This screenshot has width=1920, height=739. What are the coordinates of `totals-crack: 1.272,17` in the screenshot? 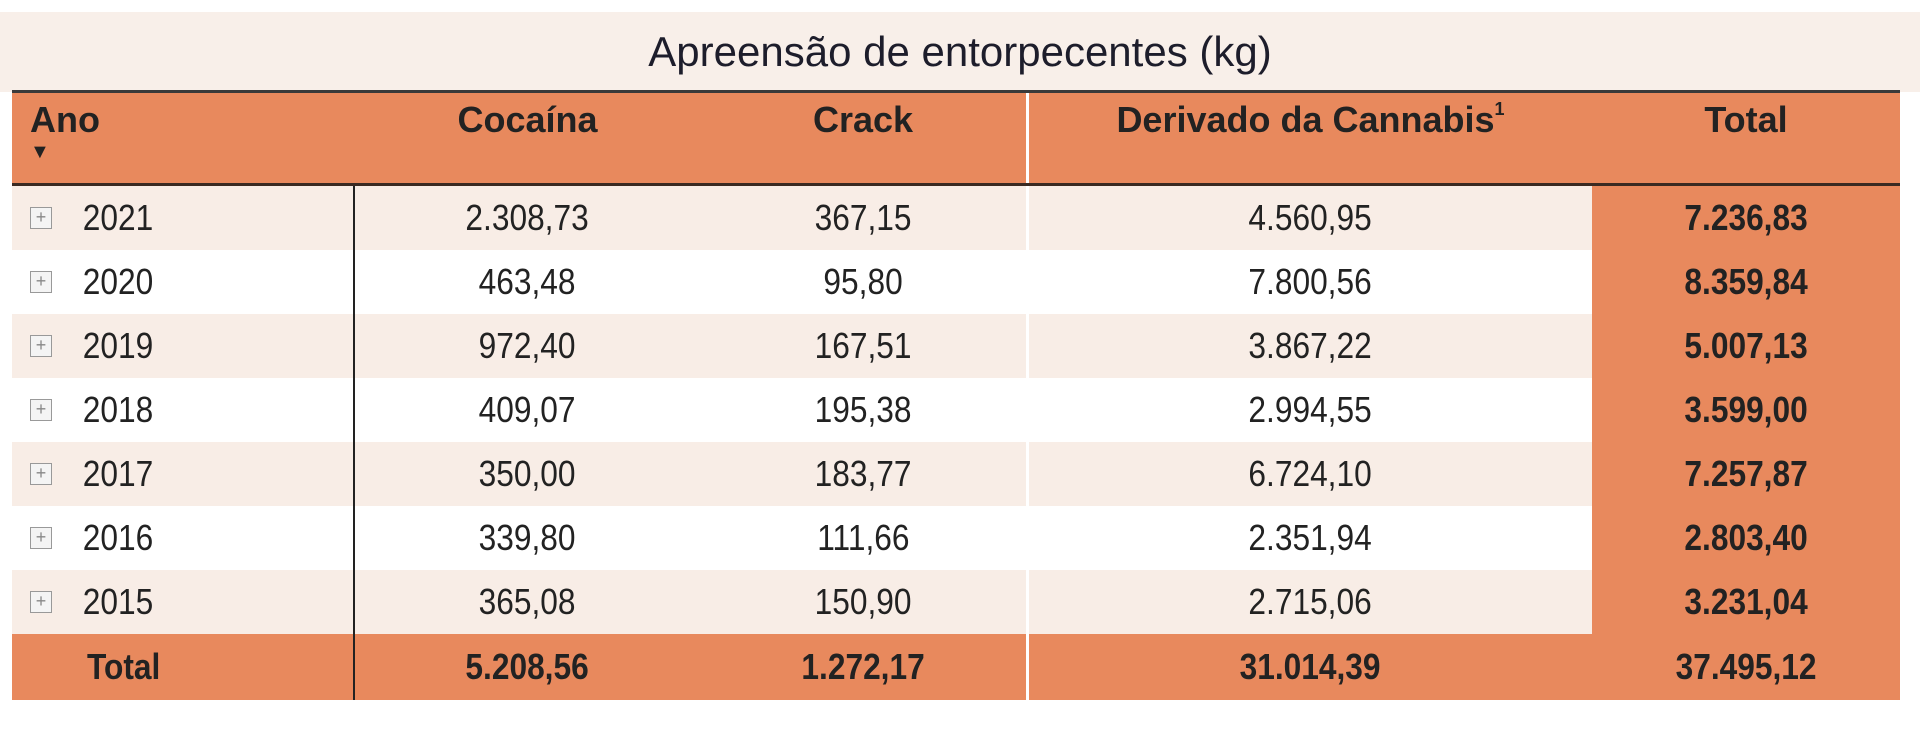 It's located at (864, 667).